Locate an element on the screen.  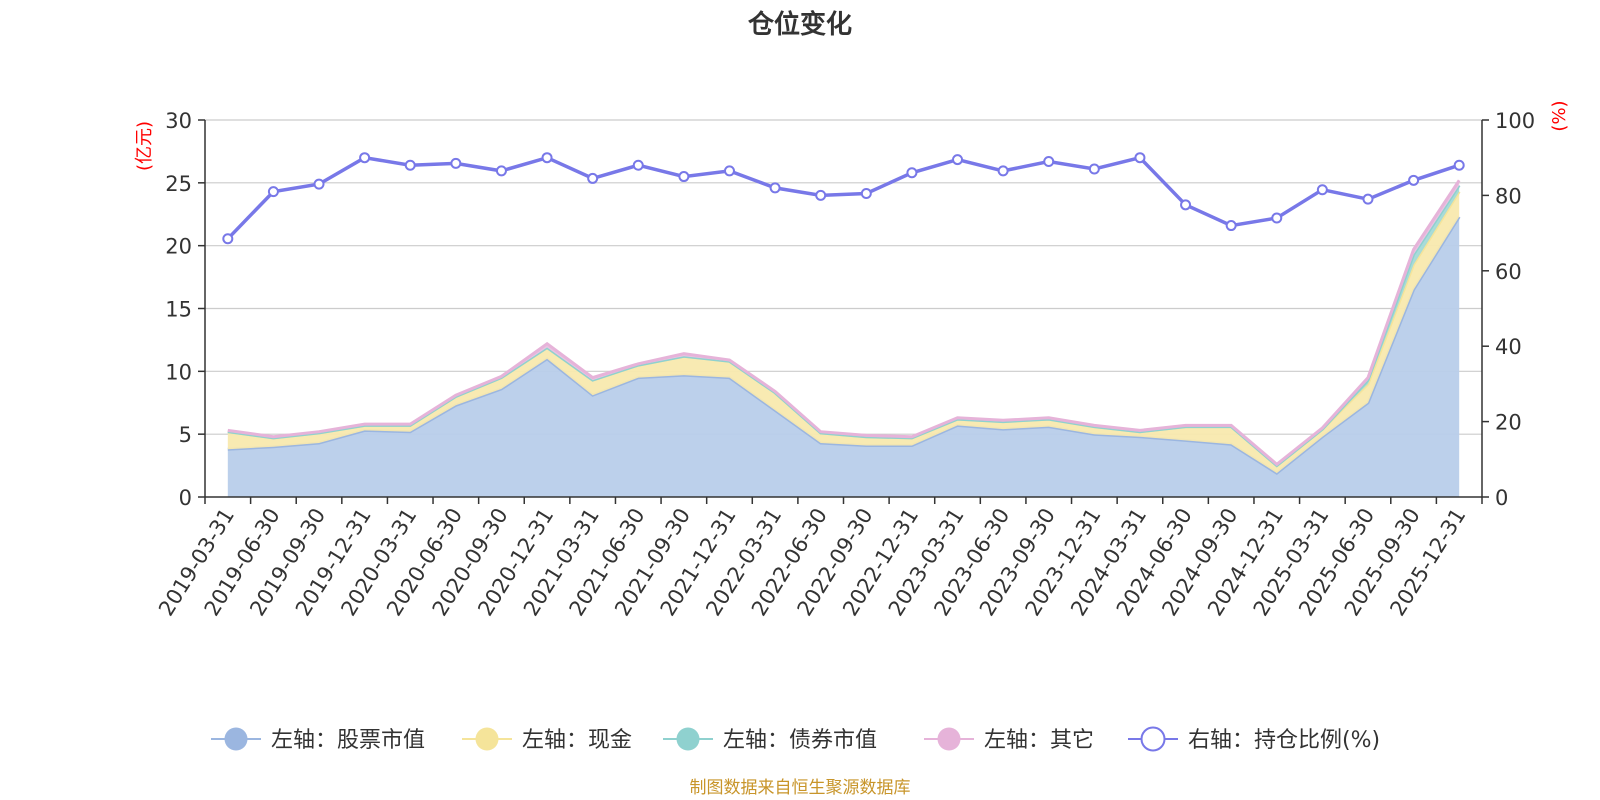
left-tick-label-30: 30 is located at coordinates (178, 121).